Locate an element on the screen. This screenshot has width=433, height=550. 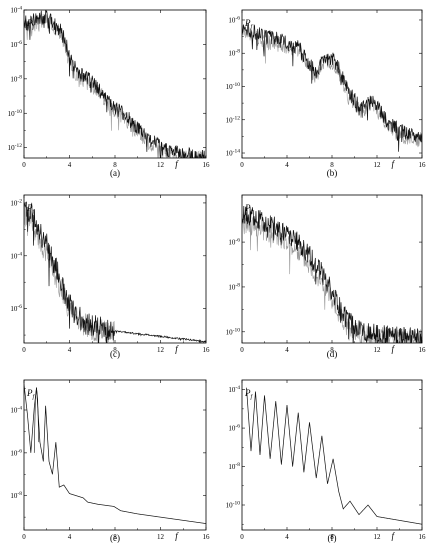
series-primary-c is located at coordinates (115, 272).